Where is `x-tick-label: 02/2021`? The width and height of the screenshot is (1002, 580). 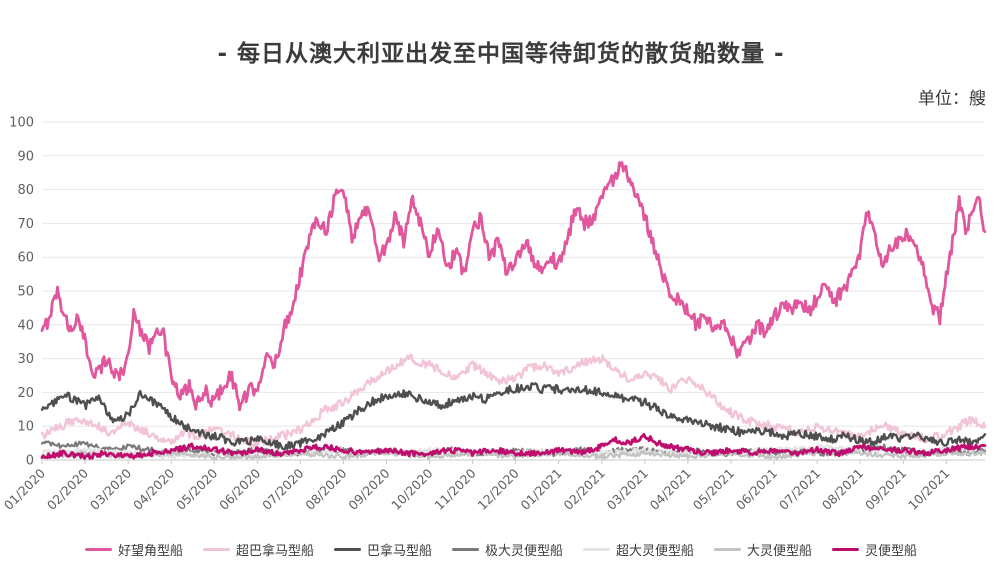 x-tick-label: 02/2021 is located at coordinates (584, 489).